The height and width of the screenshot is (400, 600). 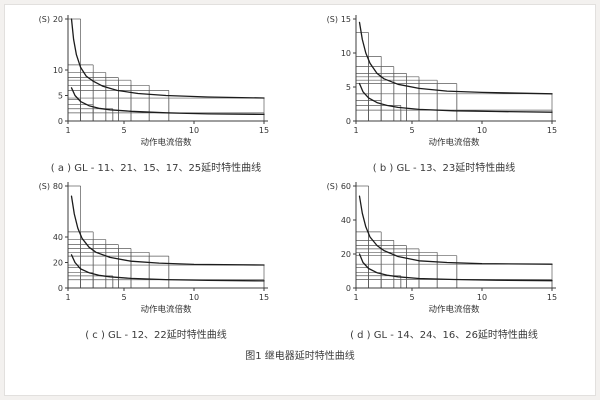 I want to click on chart-b-caption: ( b ) GL - 13、23延时特性曲线, so click(x=444, y=168).